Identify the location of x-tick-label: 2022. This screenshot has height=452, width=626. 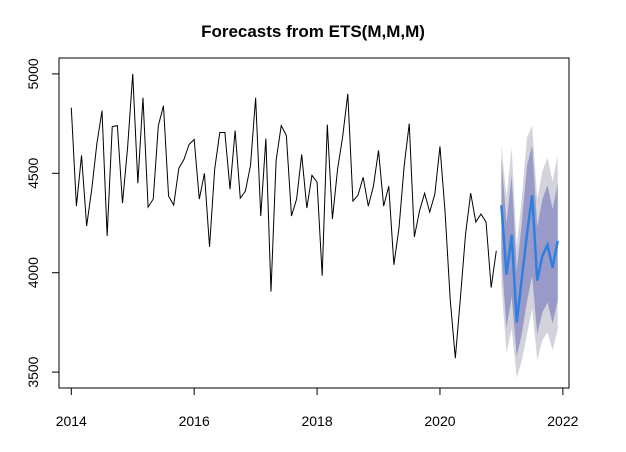
(562, 421).